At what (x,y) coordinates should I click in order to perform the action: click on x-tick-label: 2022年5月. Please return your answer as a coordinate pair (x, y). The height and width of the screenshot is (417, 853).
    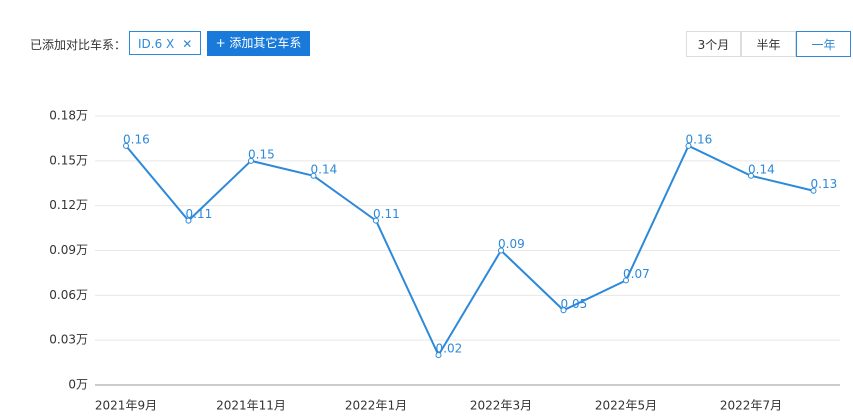
    Looking at the image, I should click on (626, 406).